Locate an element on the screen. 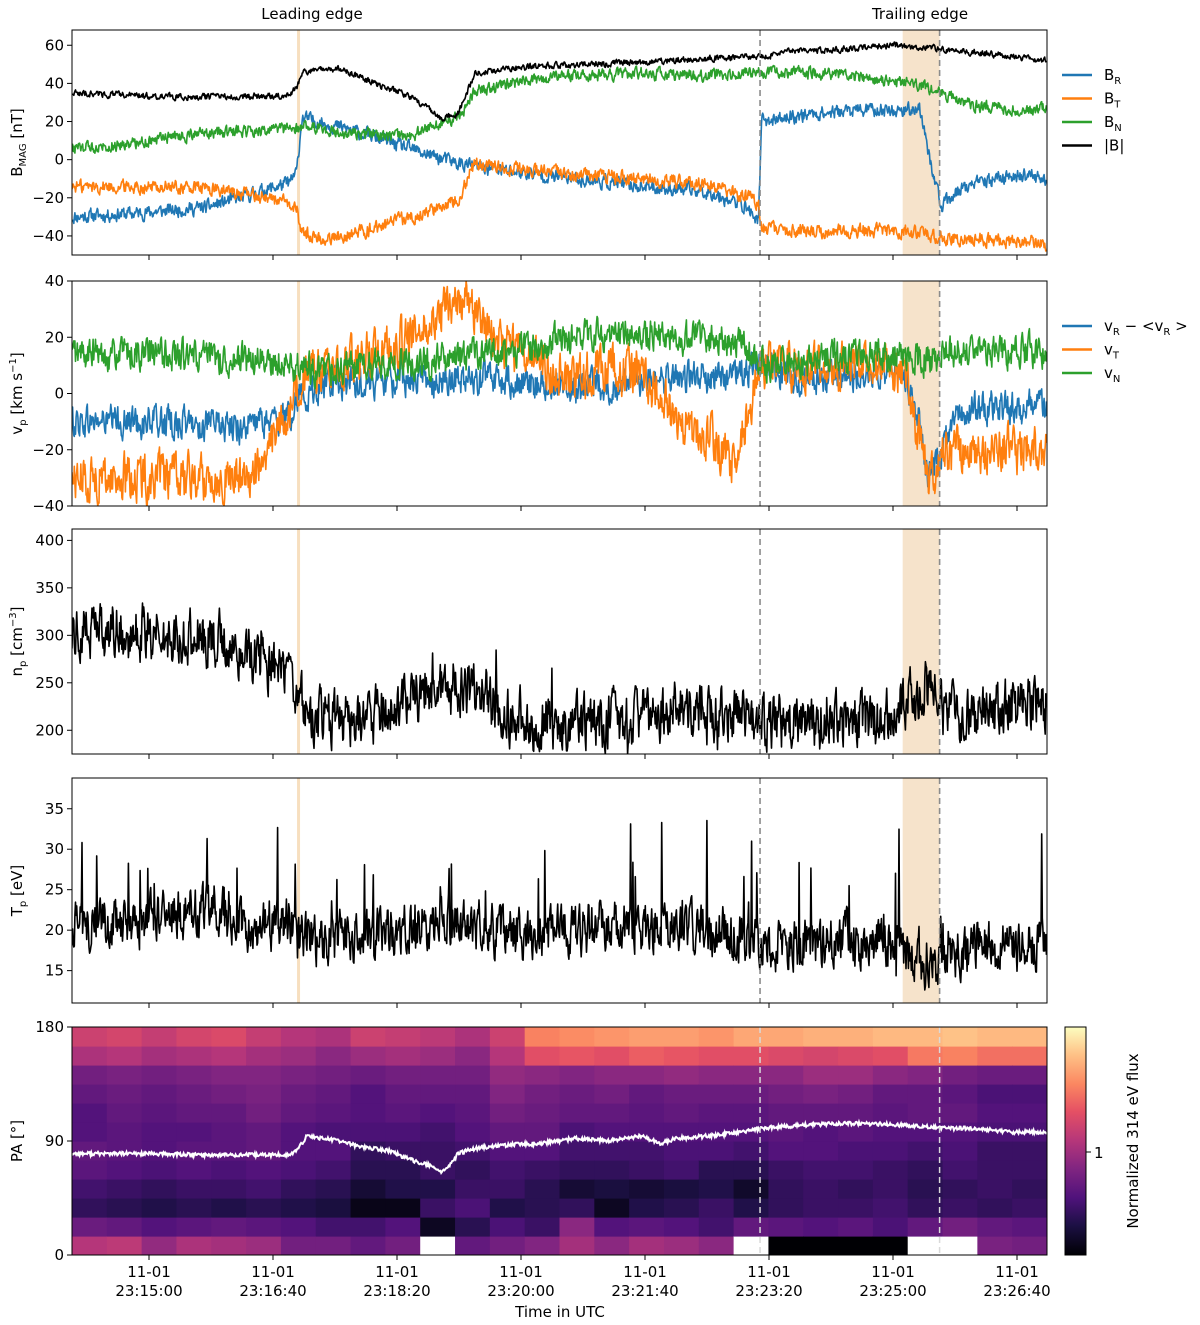 The height and width of the screenshot is (1325, 1200). y-tick-label: 200 is located at coordinates (49, 730).